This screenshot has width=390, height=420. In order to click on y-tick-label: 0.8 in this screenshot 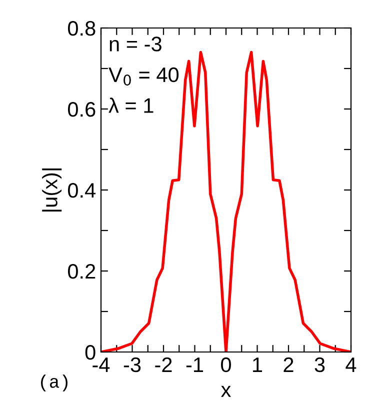, I will do `click(82, 28)`.